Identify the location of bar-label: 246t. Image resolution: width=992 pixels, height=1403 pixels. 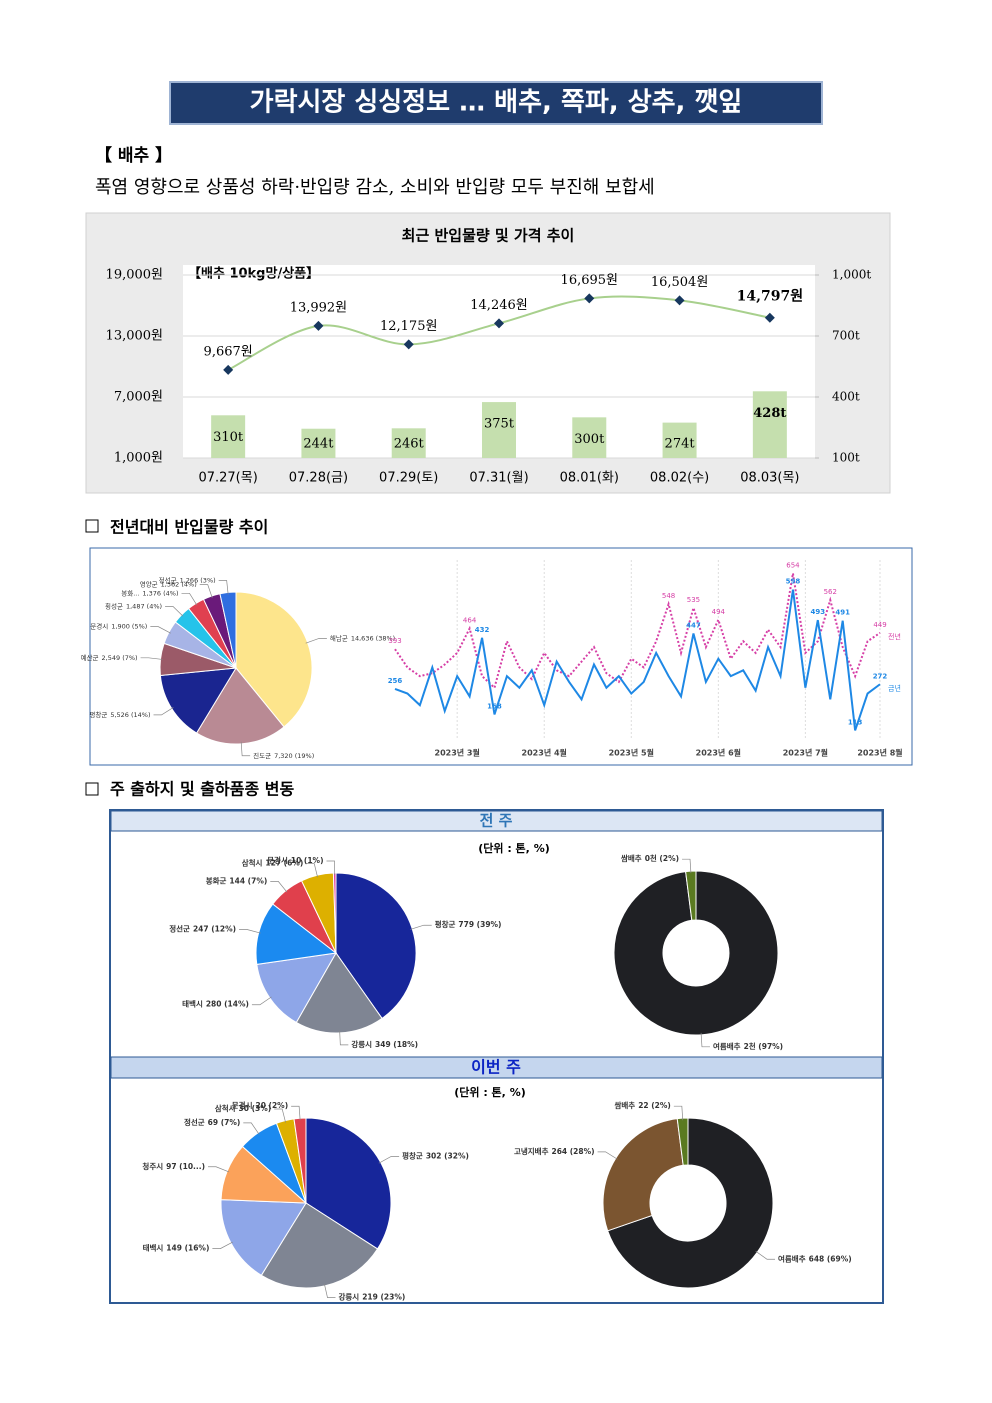
(409, 444).